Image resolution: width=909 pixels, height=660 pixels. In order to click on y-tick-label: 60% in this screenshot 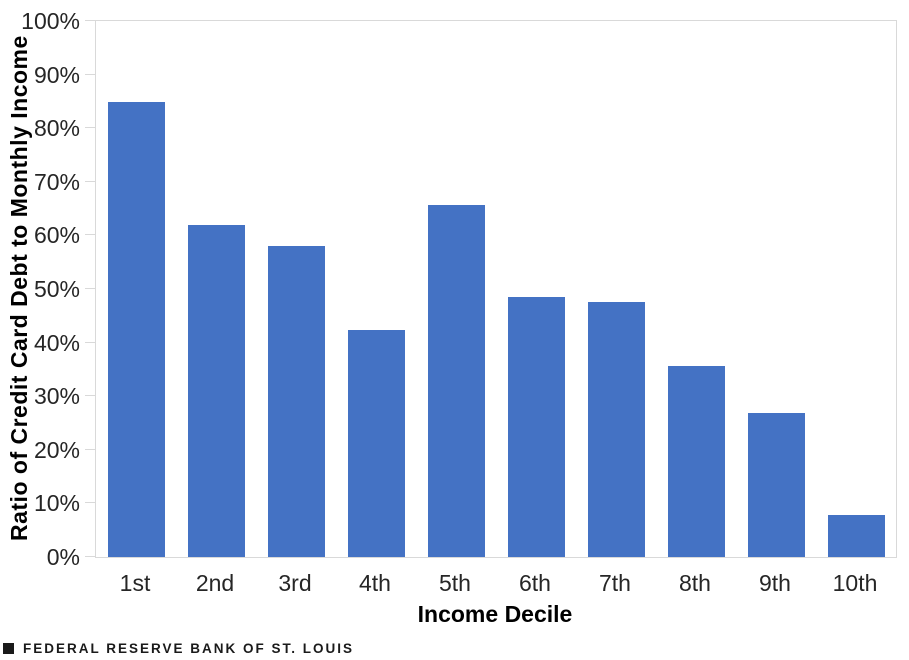, I will do `click(56, 235)`.